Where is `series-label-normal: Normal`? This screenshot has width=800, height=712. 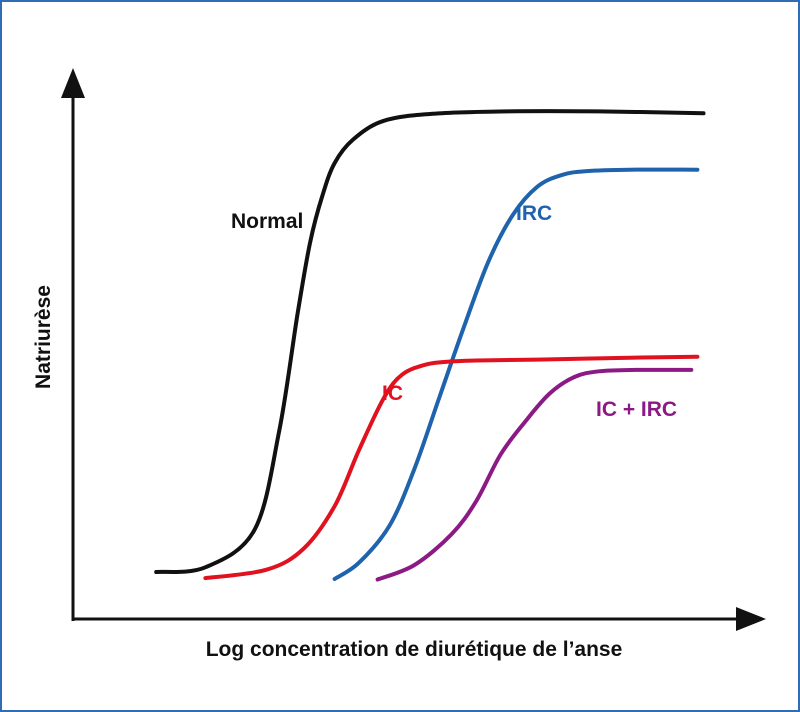
series-label-normal: Normal is located at coordinates (267, 221).